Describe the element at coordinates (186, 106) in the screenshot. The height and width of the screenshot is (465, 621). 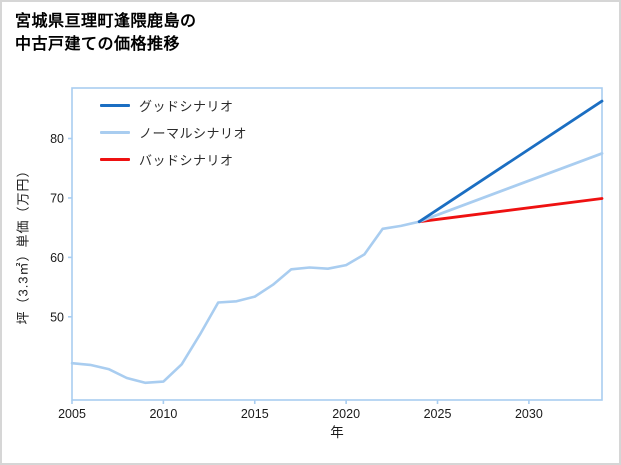
I see `legend-label-good: グッドシナリオ` at that location.